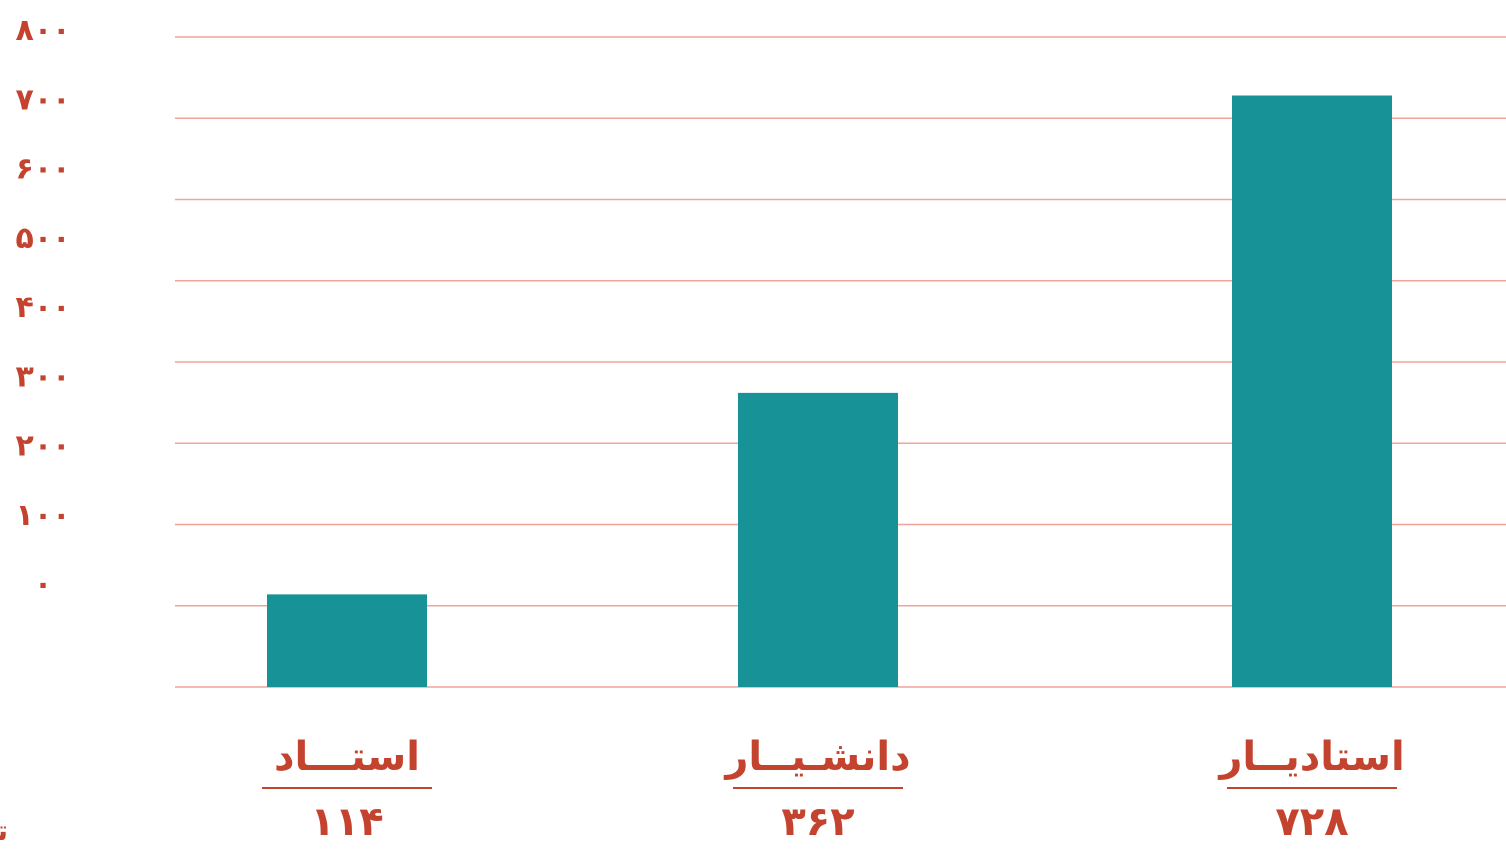 Image resolution: width=1506 pixels, height=849 pixels. What do you see at coordinates (43, 99) in the screenshot?
I see `y-tick-label: ۷۰۰` at bounding box center [43, 99].